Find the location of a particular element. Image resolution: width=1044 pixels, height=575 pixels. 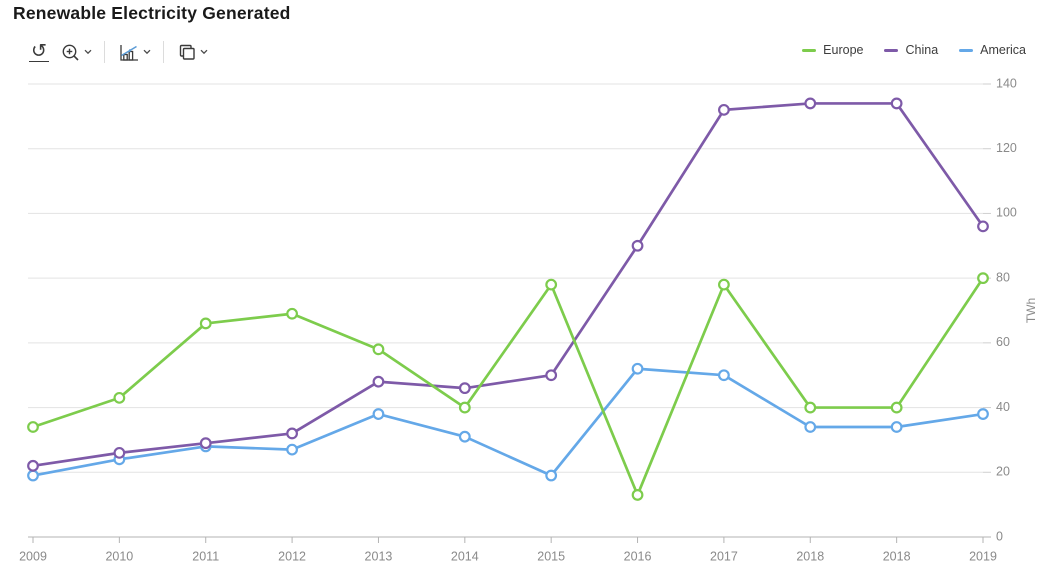

x-axis-tick-label: 2014 is located at coordinates (465, 556).